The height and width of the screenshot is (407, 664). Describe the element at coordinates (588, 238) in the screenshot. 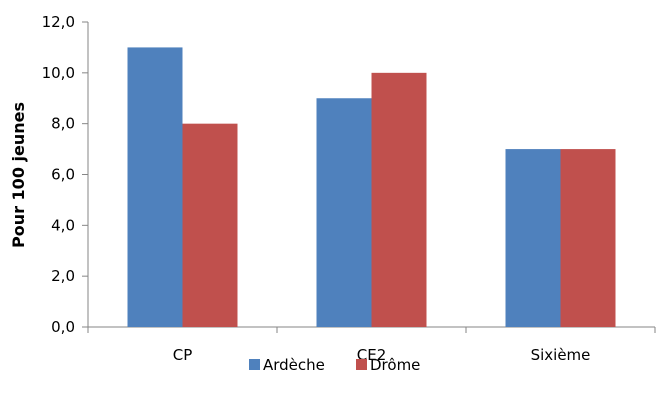

I see `bar-sixième-2` at that location.